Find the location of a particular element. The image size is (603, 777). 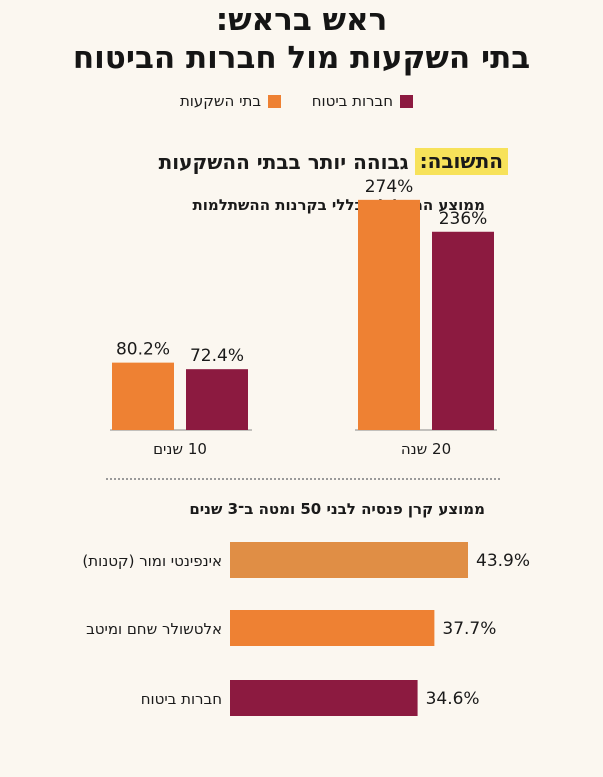

hbar-value-label-1: 37.7% is located at coordinates (469, 629).